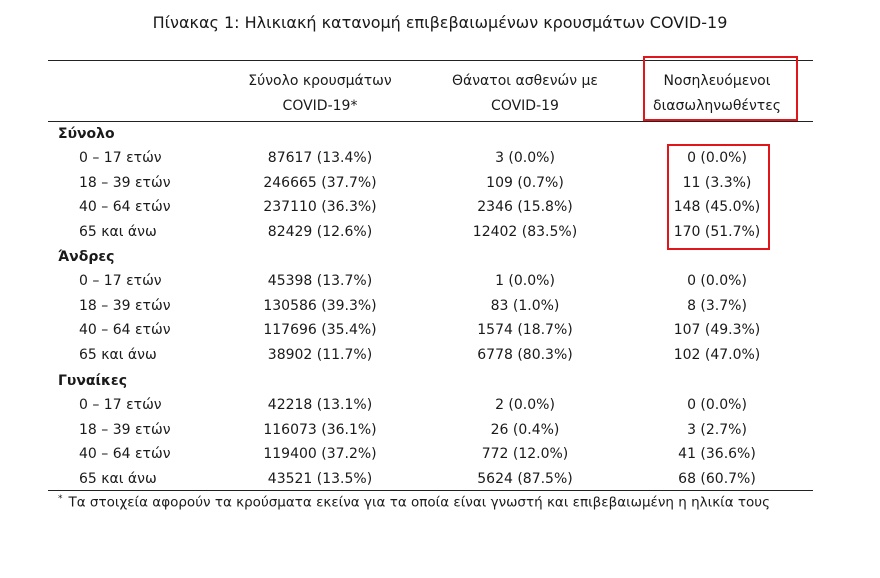 The width and height of the screenshot is (880, 578). What do you see at coordinates (717, 182) in the screenshot?
I see `intubated-cell: 11 (3.3%)` at bounding box center [717, 182].